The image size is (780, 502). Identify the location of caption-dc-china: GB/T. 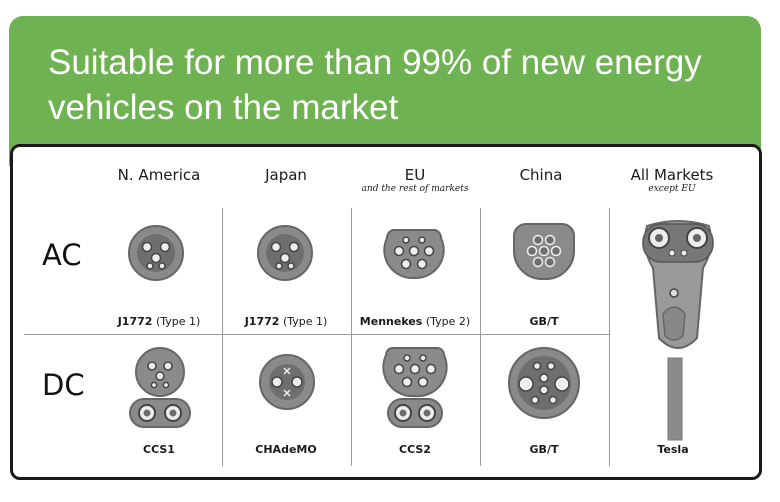
(544, 449).